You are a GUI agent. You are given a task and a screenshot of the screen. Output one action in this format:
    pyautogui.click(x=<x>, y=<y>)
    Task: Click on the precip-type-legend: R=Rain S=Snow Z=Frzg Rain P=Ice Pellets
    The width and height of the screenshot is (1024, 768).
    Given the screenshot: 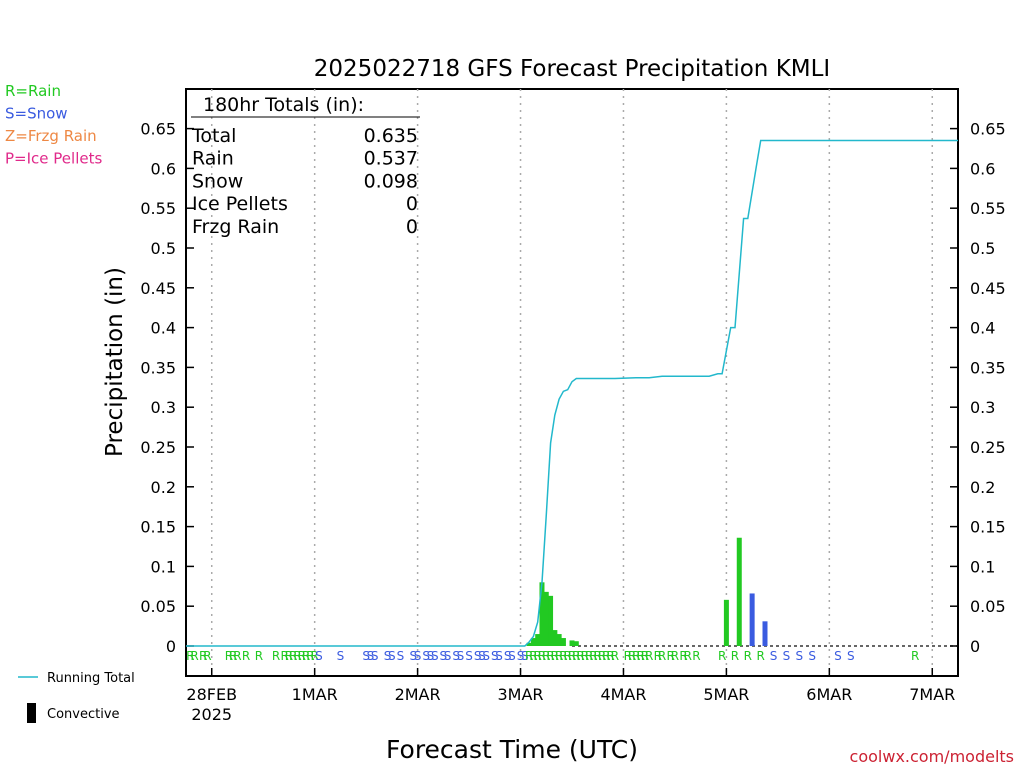 What is the action you would take?
    pyautogui.click(x=53, y=125)
    